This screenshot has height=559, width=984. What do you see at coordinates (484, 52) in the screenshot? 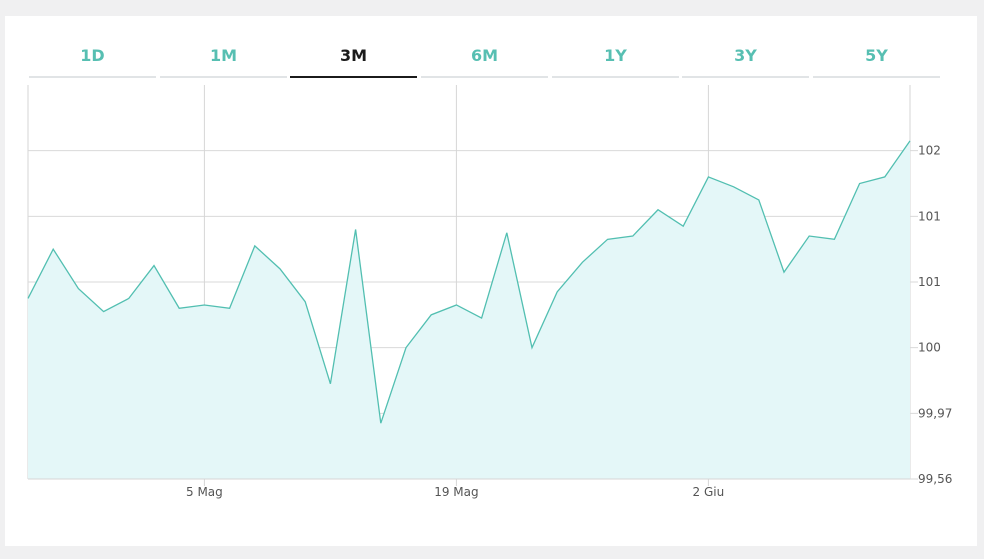
I see `tab-6m: 6M` at bounding box center [484, 52].